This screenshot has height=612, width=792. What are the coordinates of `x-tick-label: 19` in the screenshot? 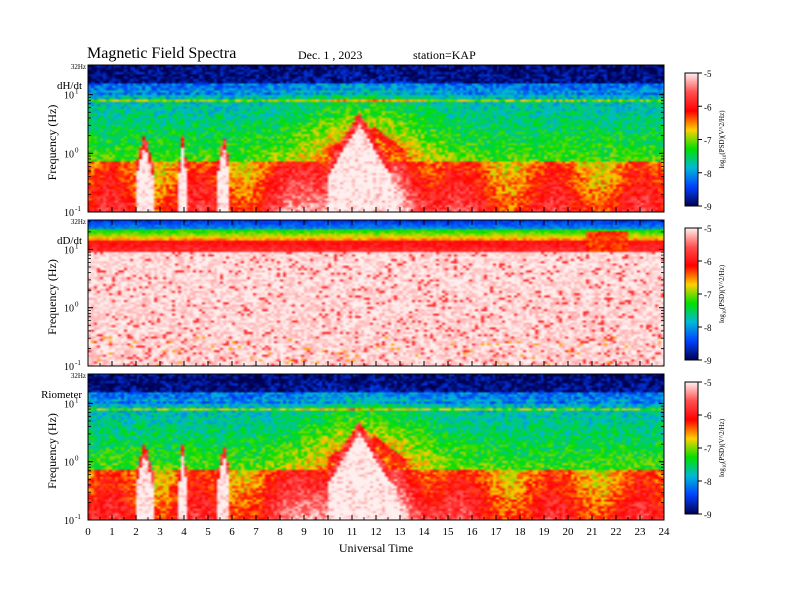 It's located at (545, 532).